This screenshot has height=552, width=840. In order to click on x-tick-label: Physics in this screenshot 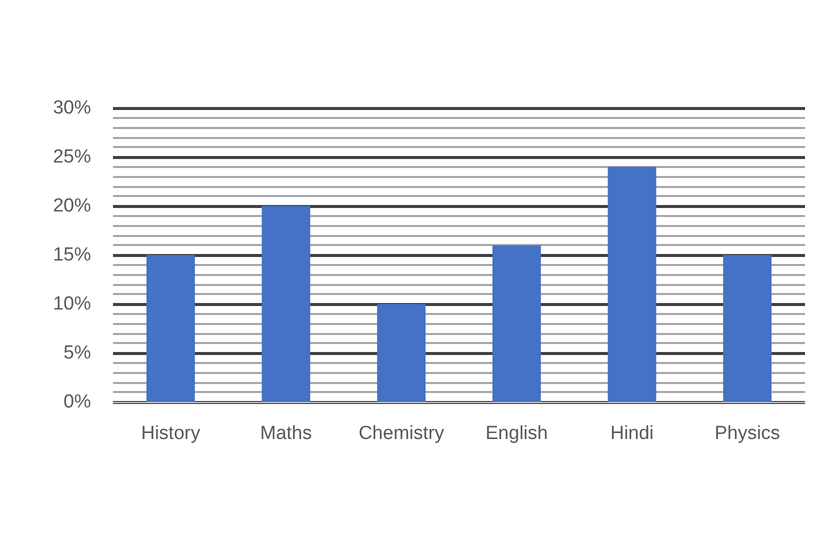, I will do `click(747, 433)`.